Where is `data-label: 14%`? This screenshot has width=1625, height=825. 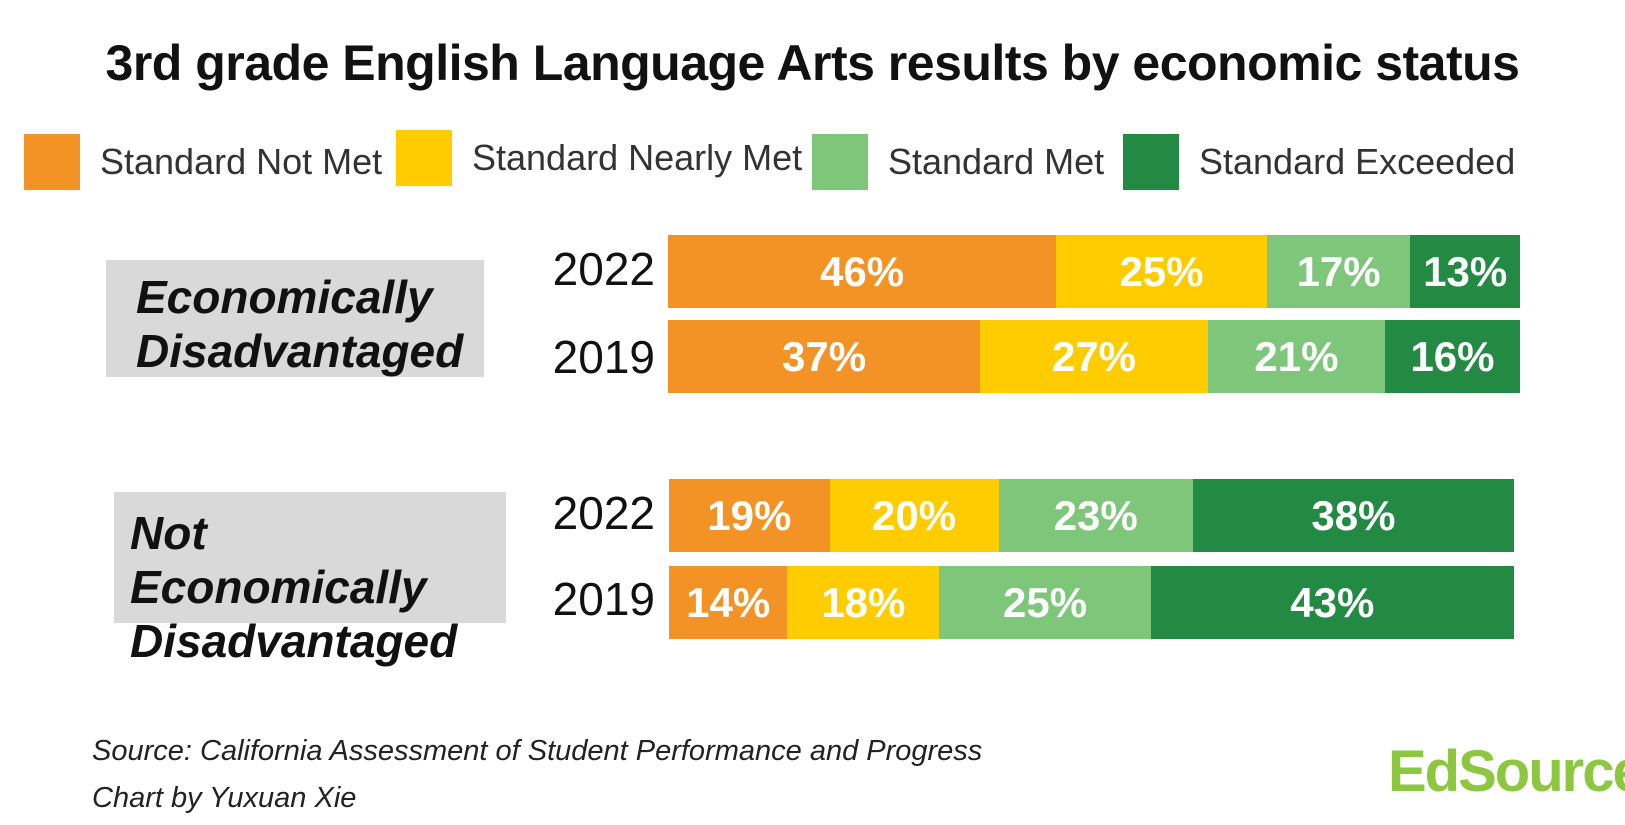 data-label: 14% is located at coordinates (728, 602).